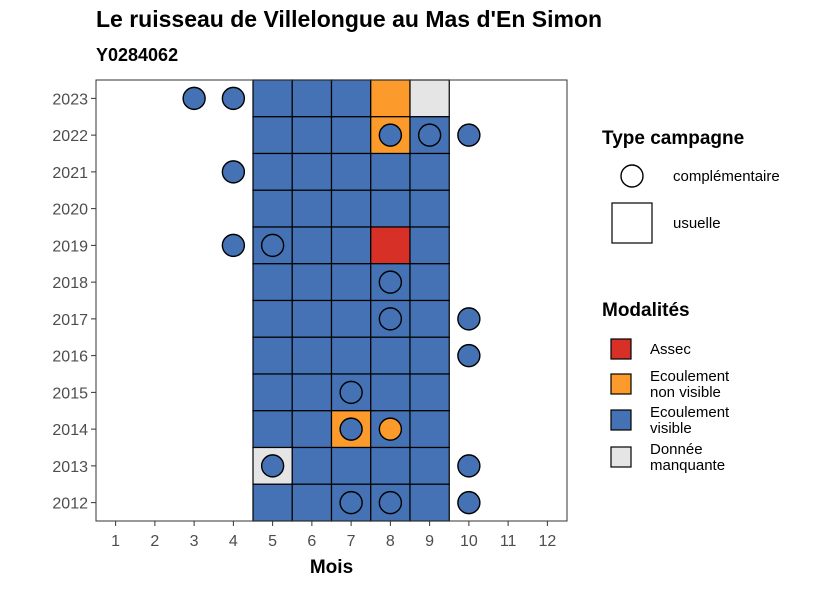 This screenshot has height=590, width=826. I want to click on legend-fill-label: Donnée, so click(676, 449).